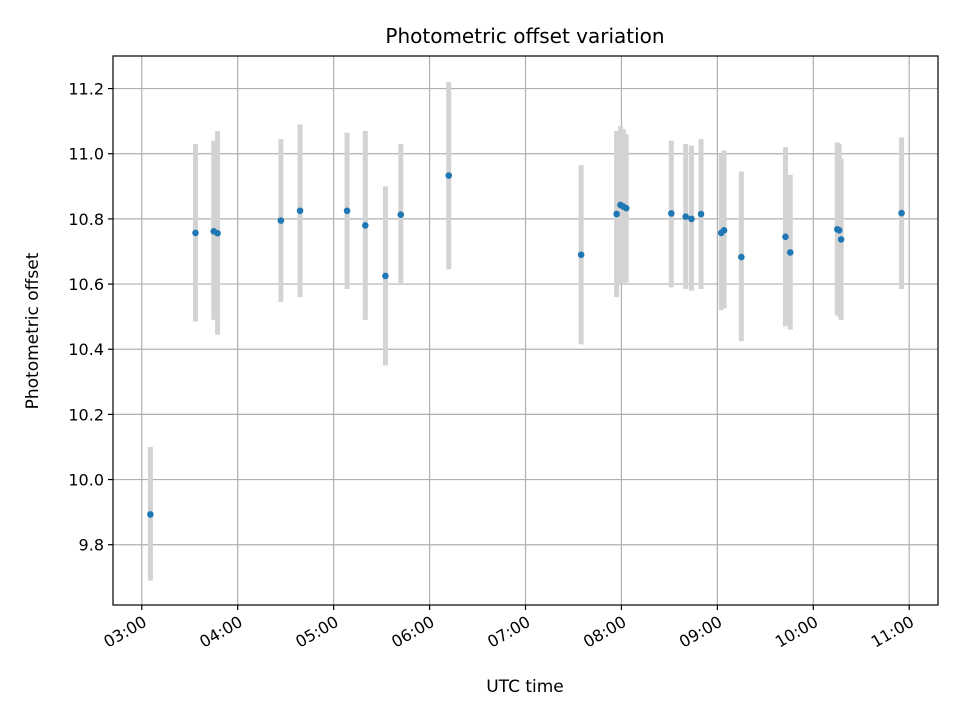  Describe the element at coordinates (525, 687) in the screenshot. I see `x-axis-label: UTC time` at that location.